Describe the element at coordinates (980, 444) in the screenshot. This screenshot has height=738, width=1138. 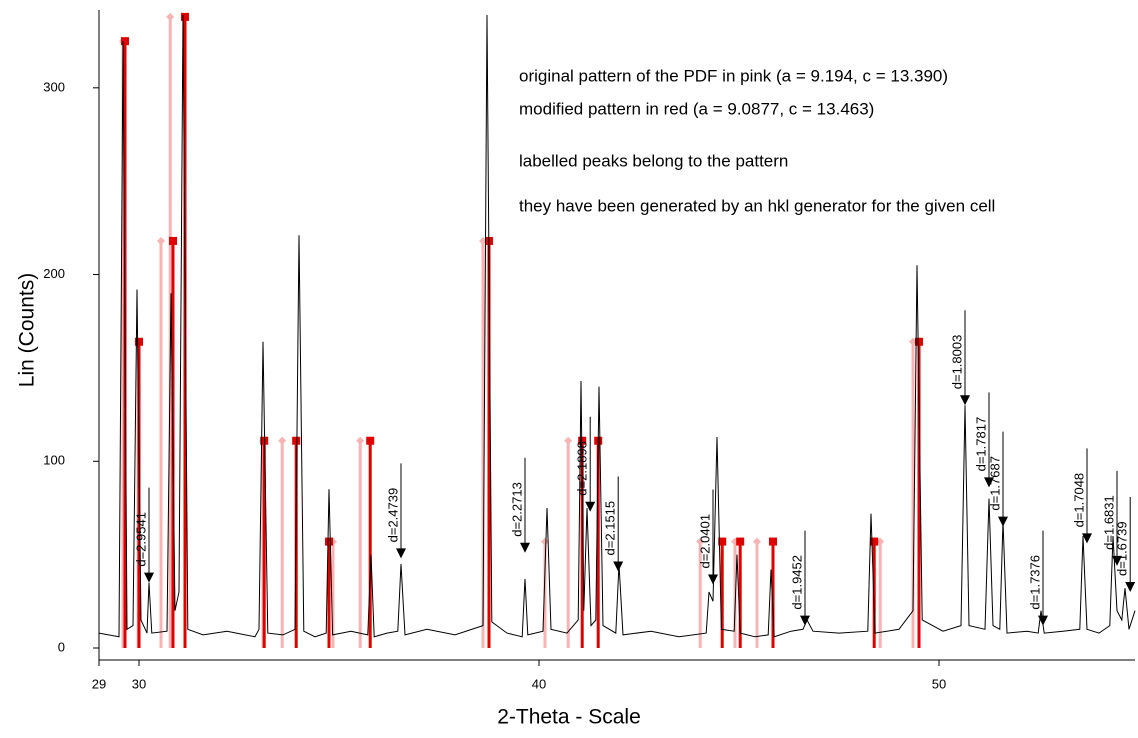
I see `annotation-label: d=1.7817` at that location.